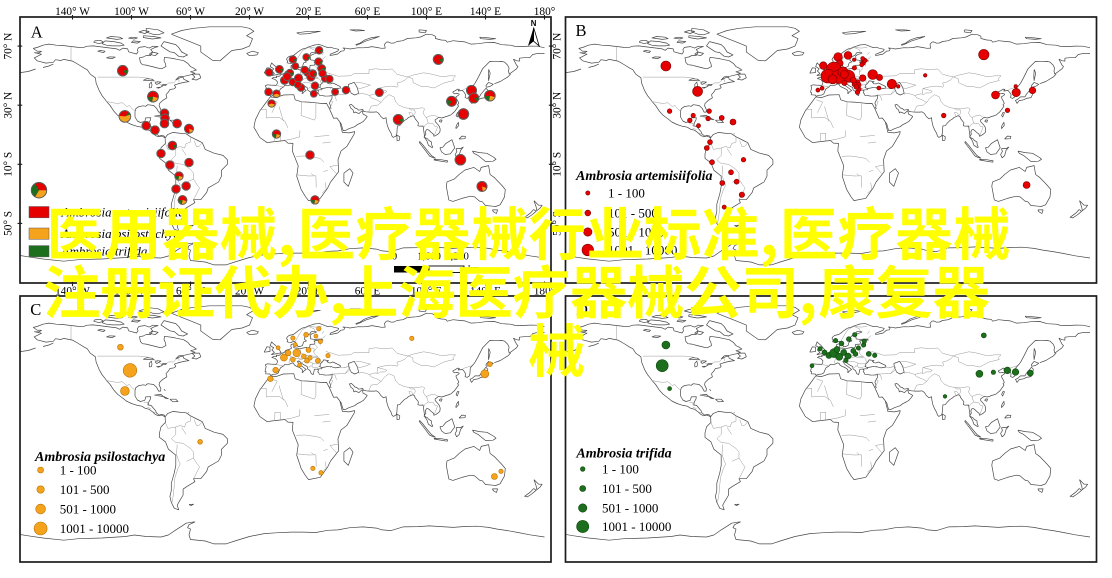 The image size is (1112, 578). What do you see at coordinates (309, 12) in the screenshot?
I see `svg-text: 20° E` at bounding box center [309, 12].